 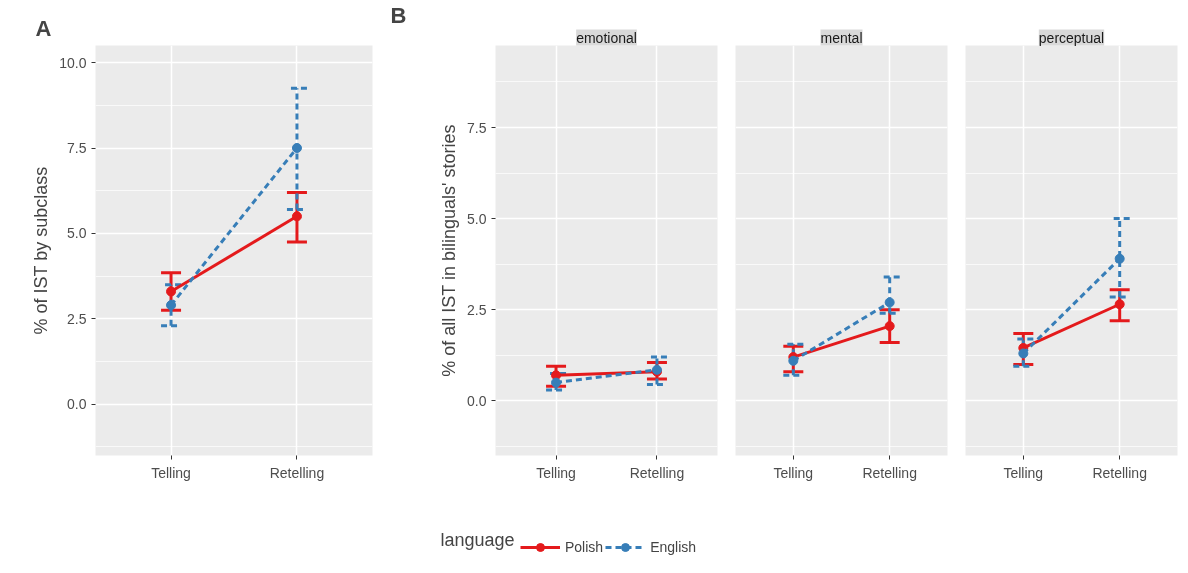 I want to click on y-axis-title: % of all IST in bilinguals' stories, so click(x=449, y=250).